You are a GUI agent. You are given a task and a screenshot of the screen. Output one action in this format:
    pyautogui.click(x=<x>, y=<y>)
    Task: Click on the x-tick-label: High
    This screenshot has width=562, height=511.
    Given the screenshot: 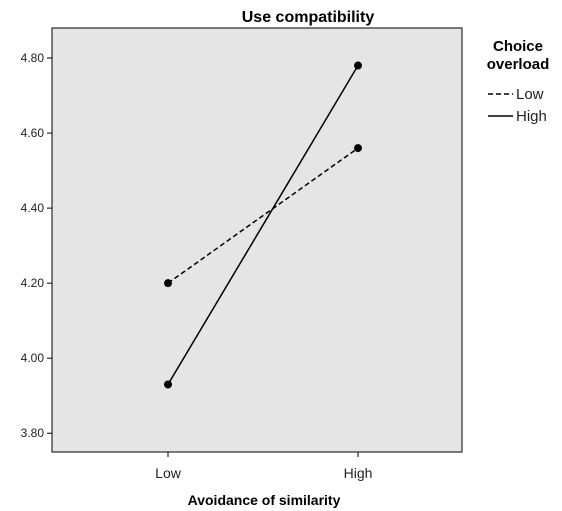 What is the action you would take?
    pyautogui.click(x=358, y=473)
    